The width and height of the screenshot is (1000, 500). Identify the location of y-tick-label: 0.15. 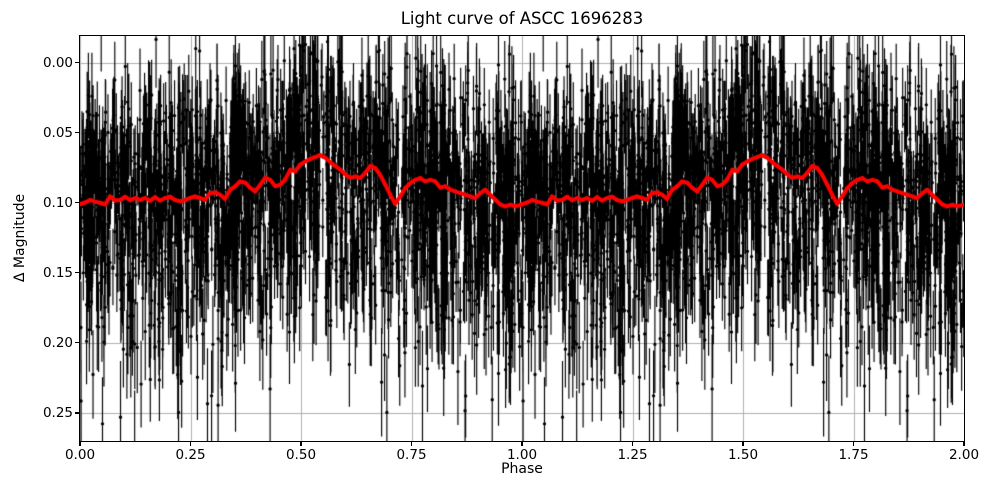
(57, 272).